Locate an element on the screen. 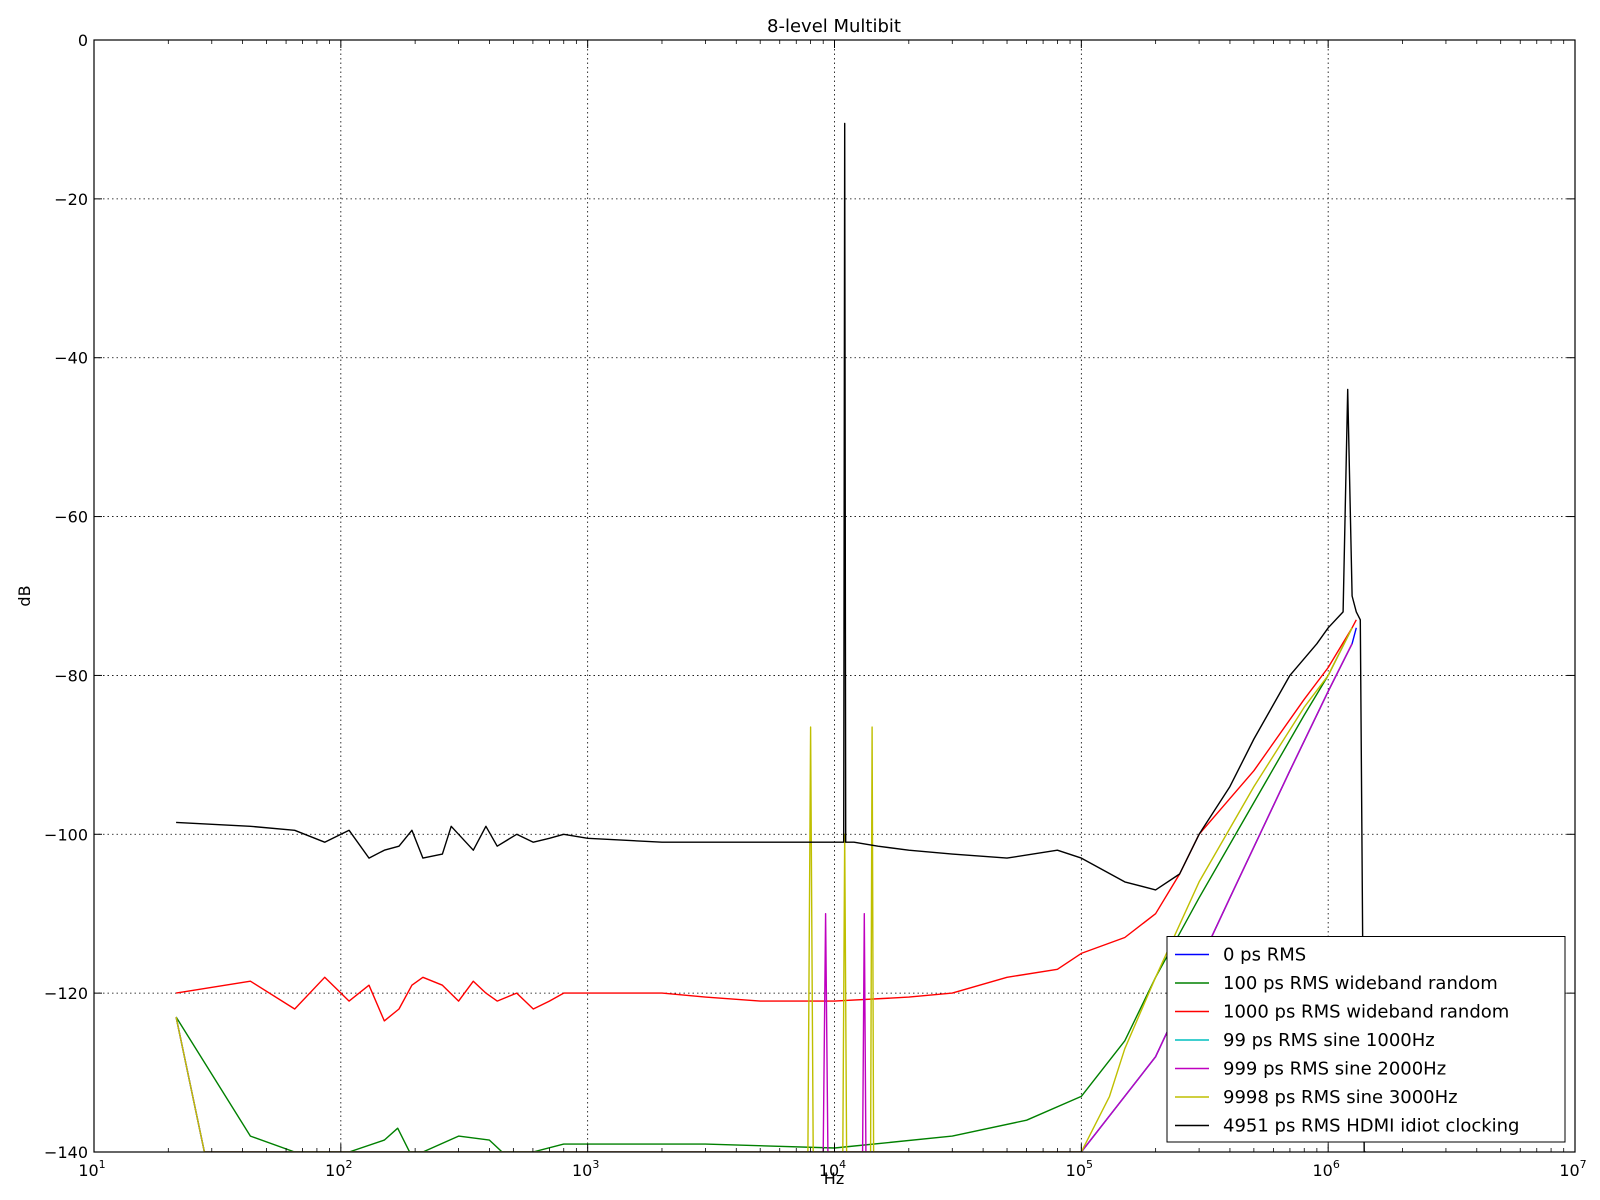 This screenshot has height=1200, width=1600. legend-label: 0 ps RMS is located at coordinates (1264, 955).